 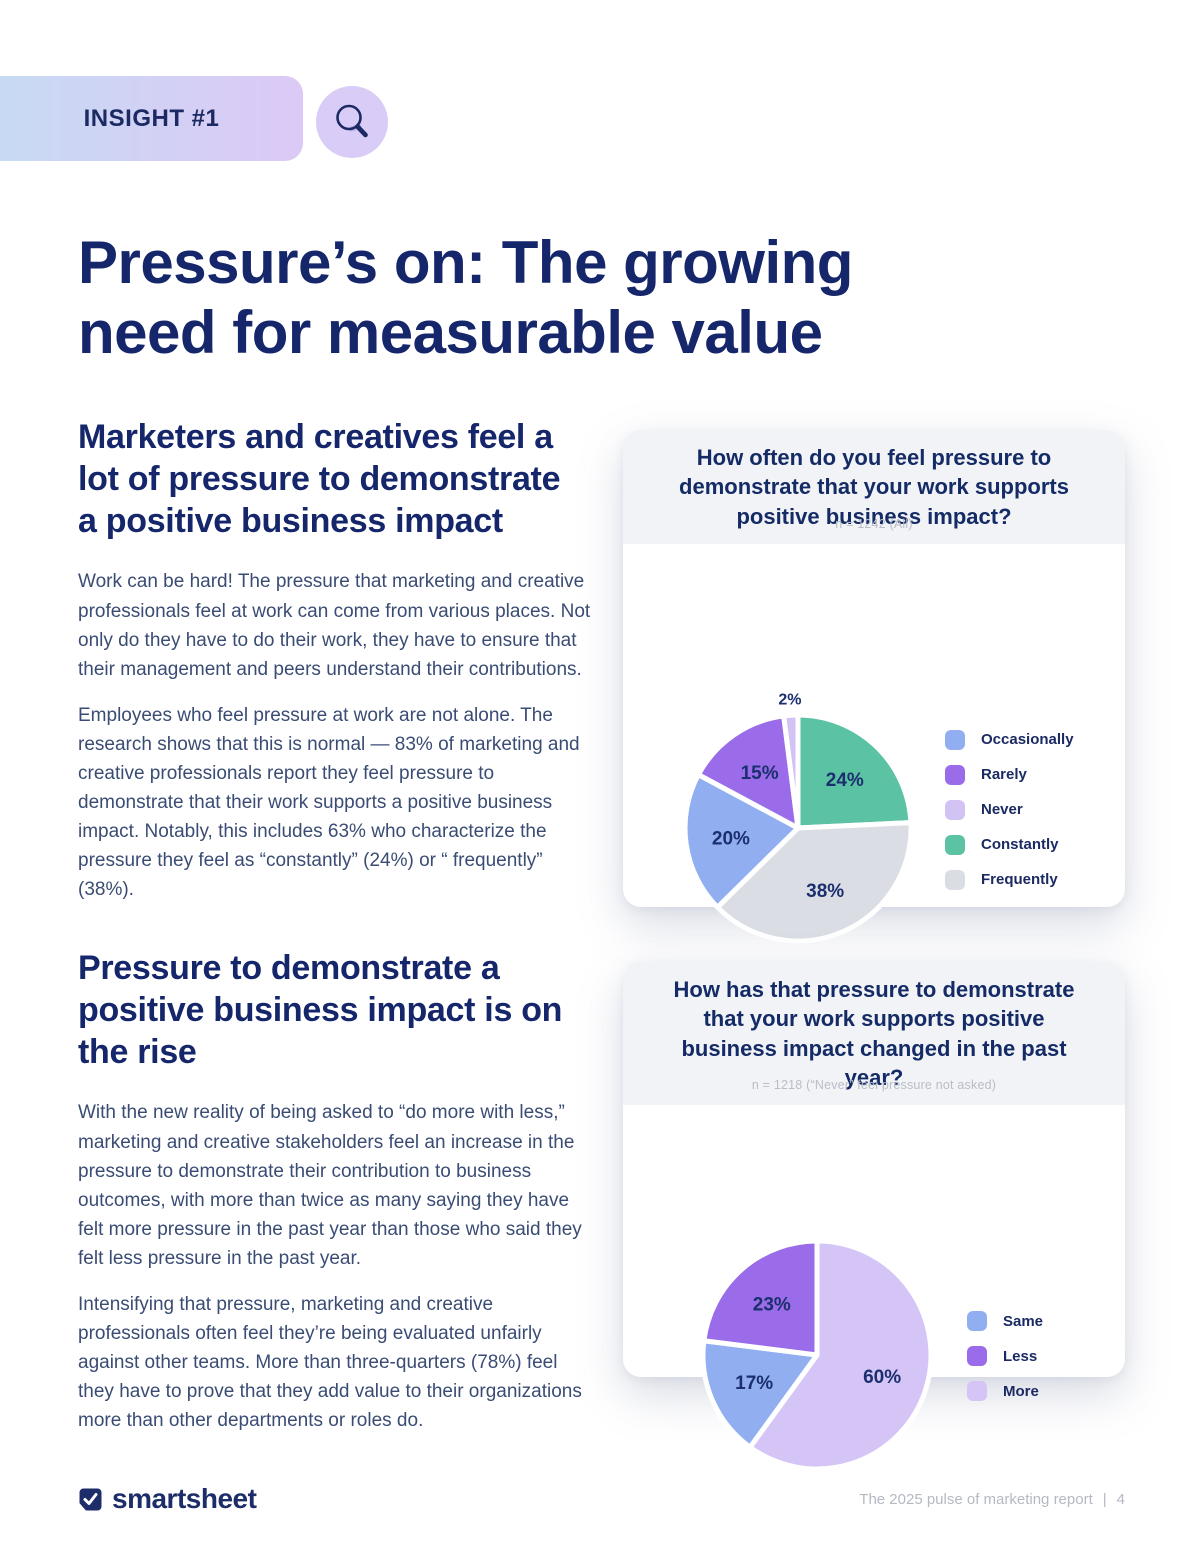 I want to click on smartsheet-wordmark: smartsheet, so click(x=184, y=1498).